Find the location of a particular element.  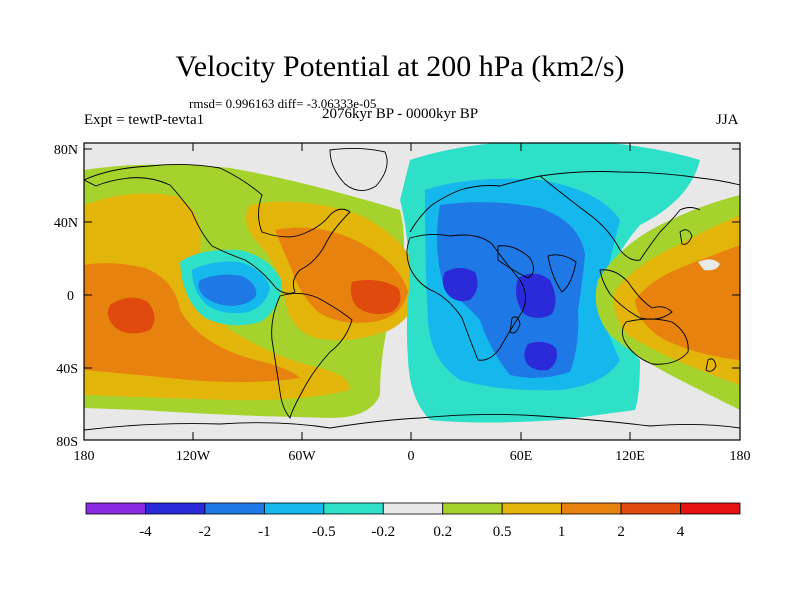

colorbar-label: -1 is located at coordinates (264, 532).